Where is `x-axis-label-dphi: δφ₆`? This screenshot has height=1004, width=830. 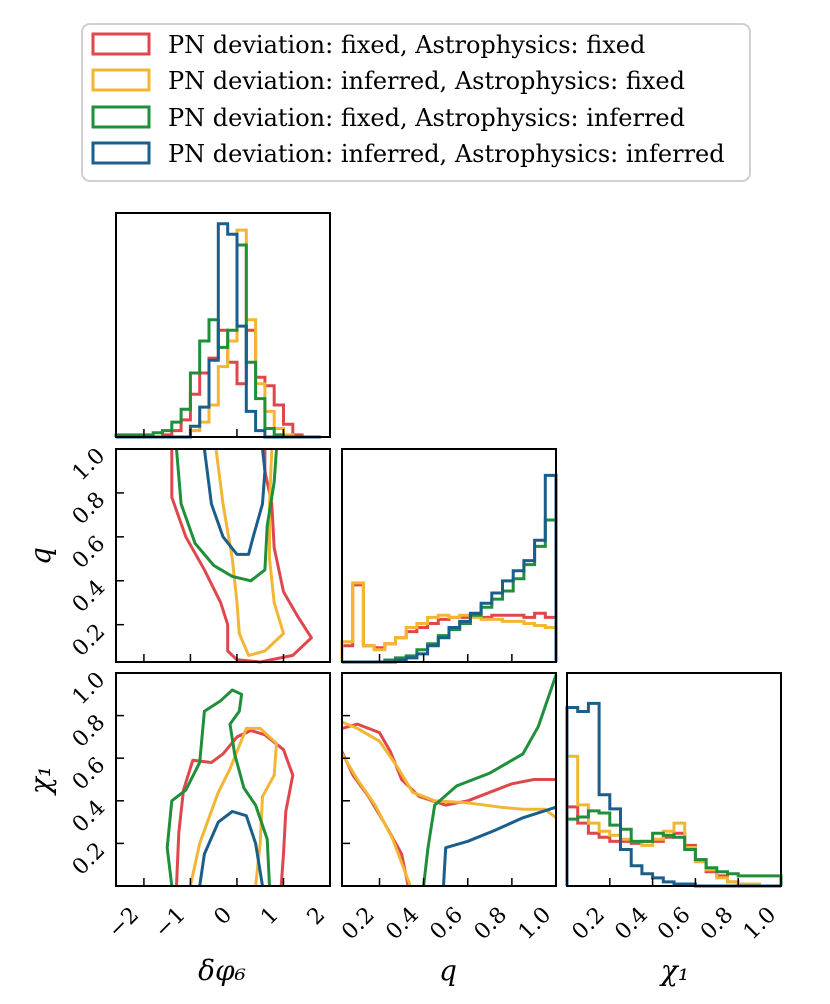 x-axis-label-dphi: δφ₆ is located at coordinates (222, 970).